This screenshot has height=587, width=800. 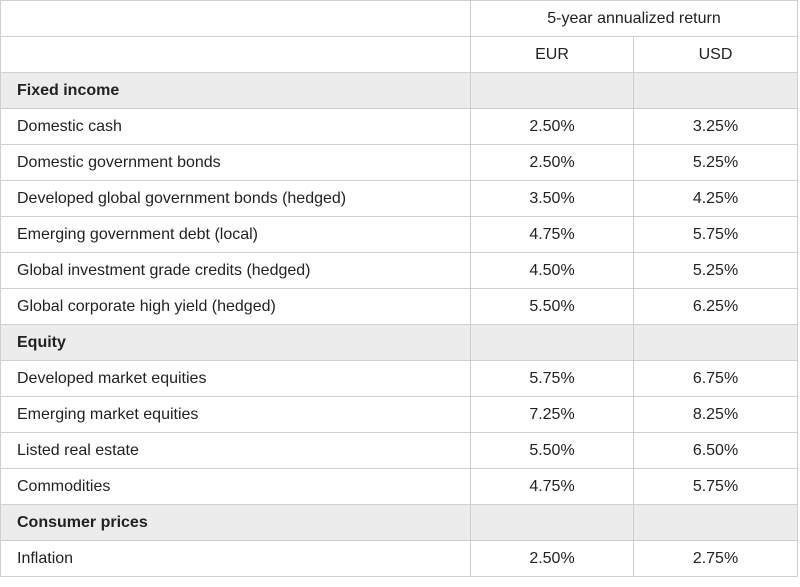 I want to click on table-row: Developed market equities 5.75% 6.75%, so click(x=399, y=378).